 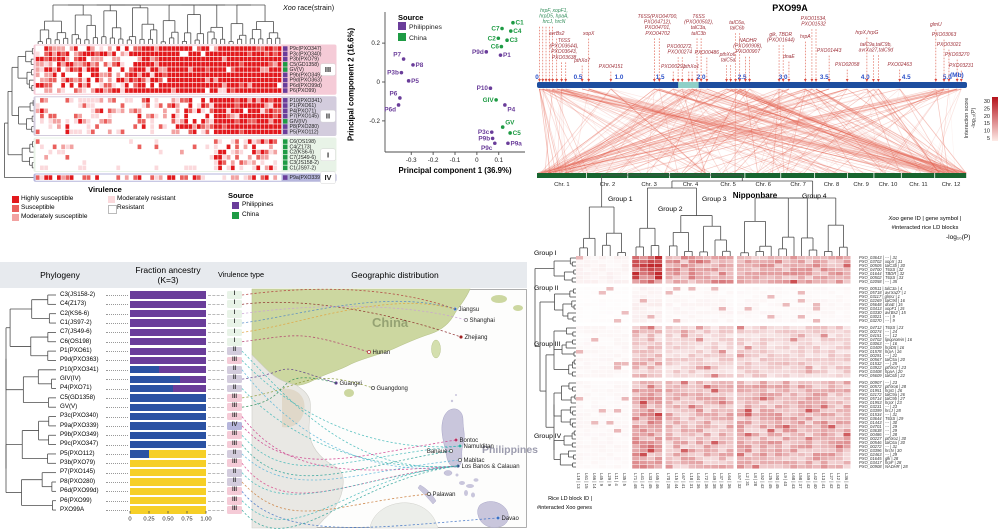 What do you see at coordinates (545, 253) in the screenshot?
I see `row-group-label: Group I` at bounding box center [545, 253].